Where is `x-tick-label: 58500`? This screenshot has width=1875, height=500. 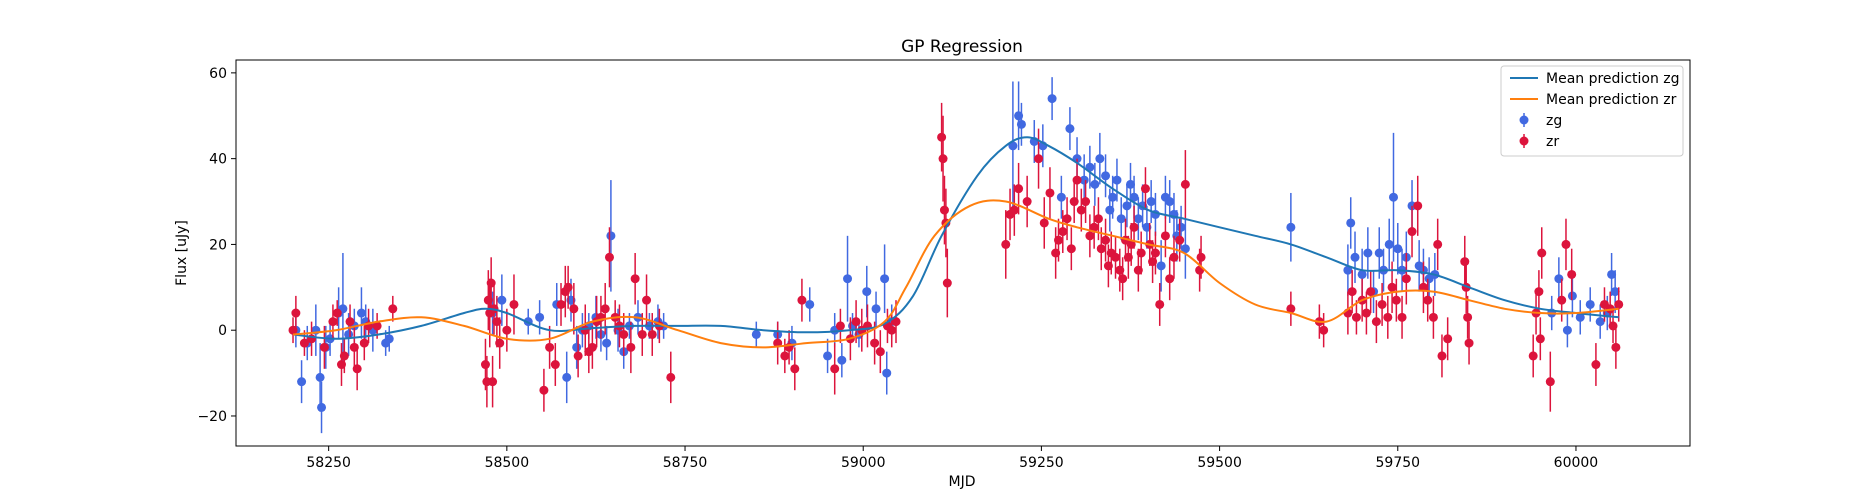
x-tick-label: 58500 is located at coordinates (507, 463).